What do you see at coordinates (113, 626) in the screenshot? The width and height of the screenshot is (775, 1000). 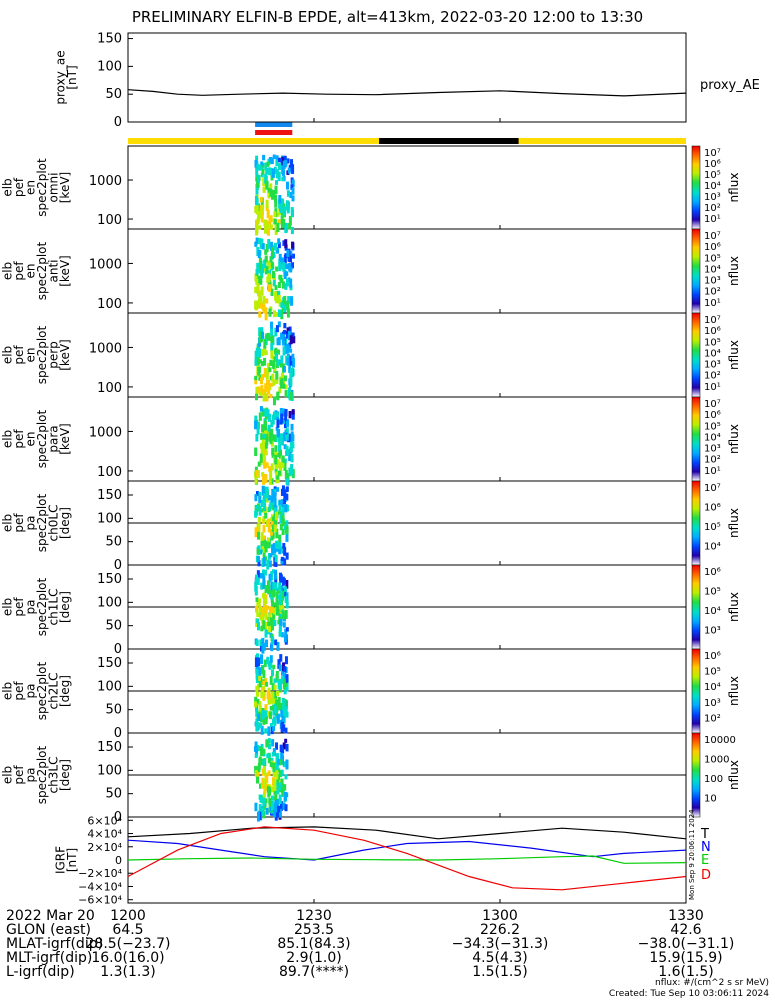 I see `y-tick-label: 50` at bounding box center [113, 626].